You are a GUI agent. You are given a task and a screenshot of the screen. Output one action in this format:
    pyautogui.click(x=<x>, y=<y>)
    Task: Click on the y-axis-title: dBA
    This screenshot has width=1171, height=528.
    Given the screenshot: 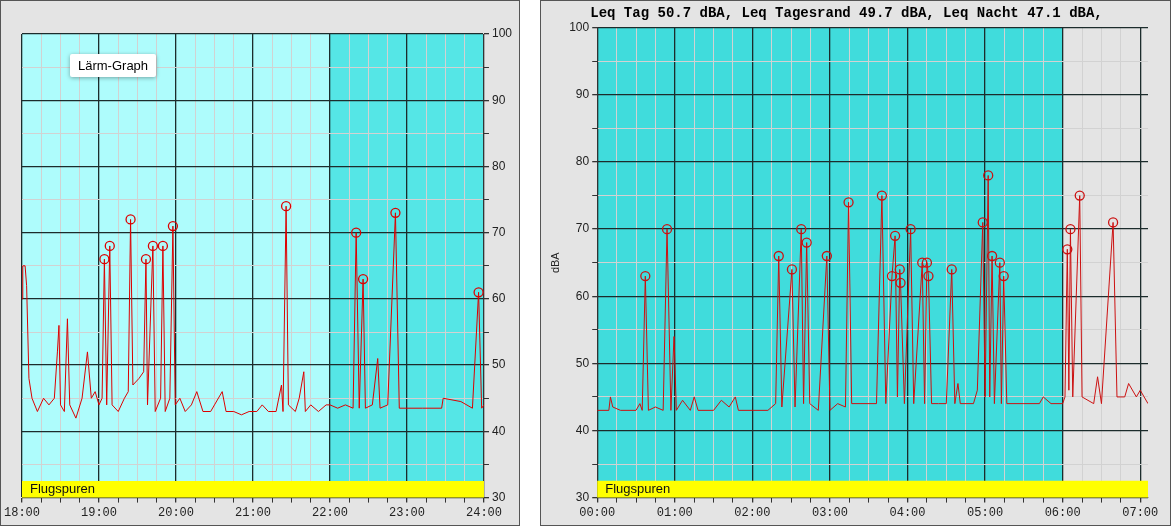 What is the action you would take?
    pyautogui.click(x=554, y=262)
    